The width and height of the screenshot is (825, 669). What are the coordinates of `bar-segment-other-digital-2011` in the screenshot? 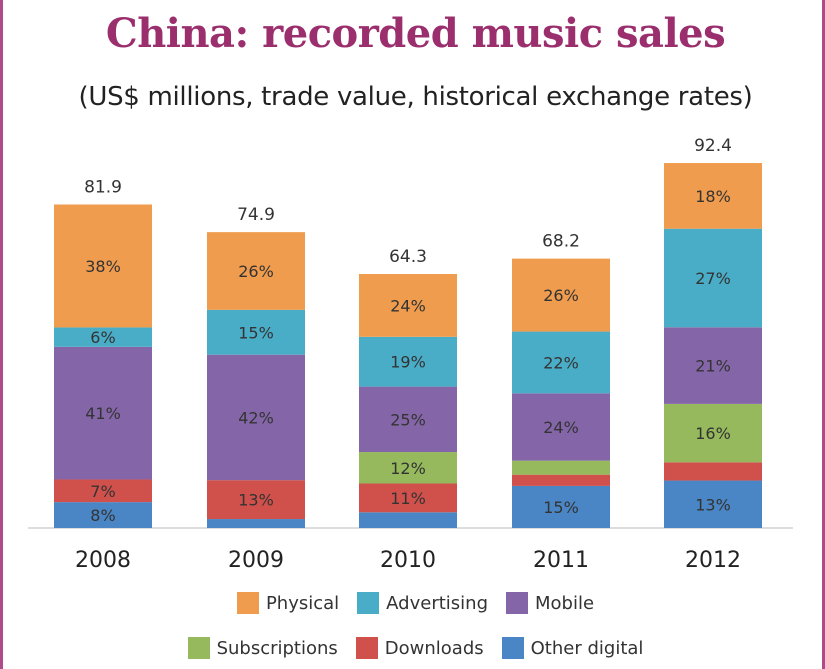 It's located at (561, 506).